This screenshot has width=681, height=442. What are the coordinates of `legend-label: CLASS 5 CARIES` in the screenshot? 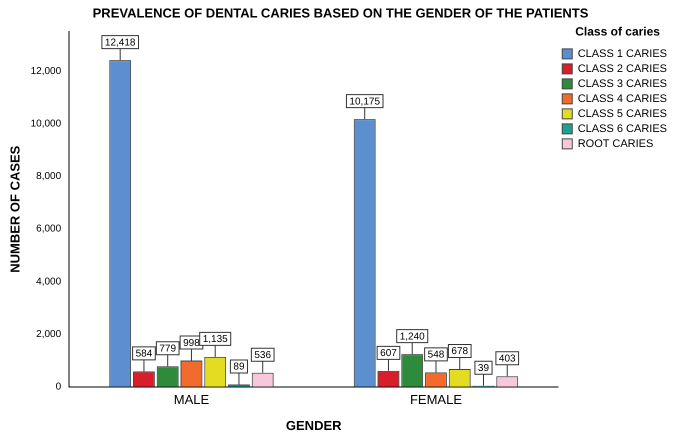 It's located at (623, 114).